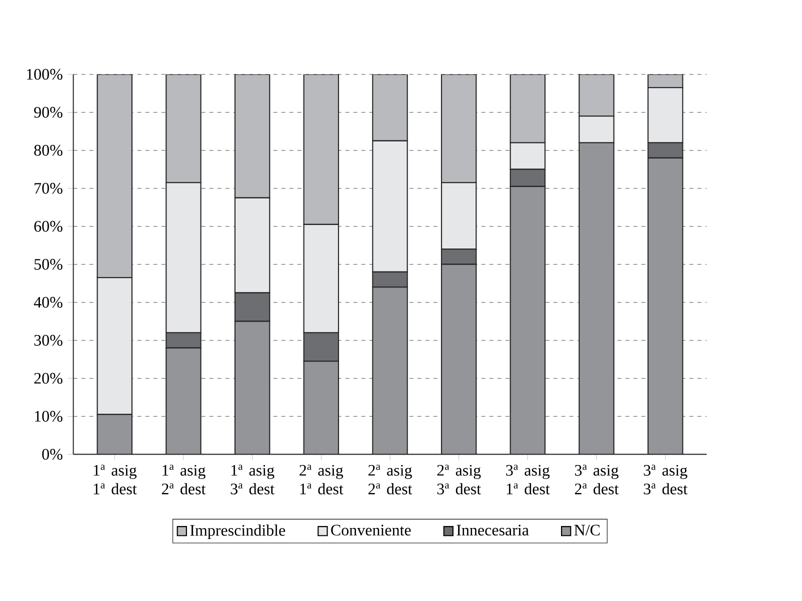  What do you see at coordinates (322, 479) in the screenshot?
I see `x-tick-label: 2$^{a}$ asig 1$^{a}$ dest` at bounding box center [322, 479].